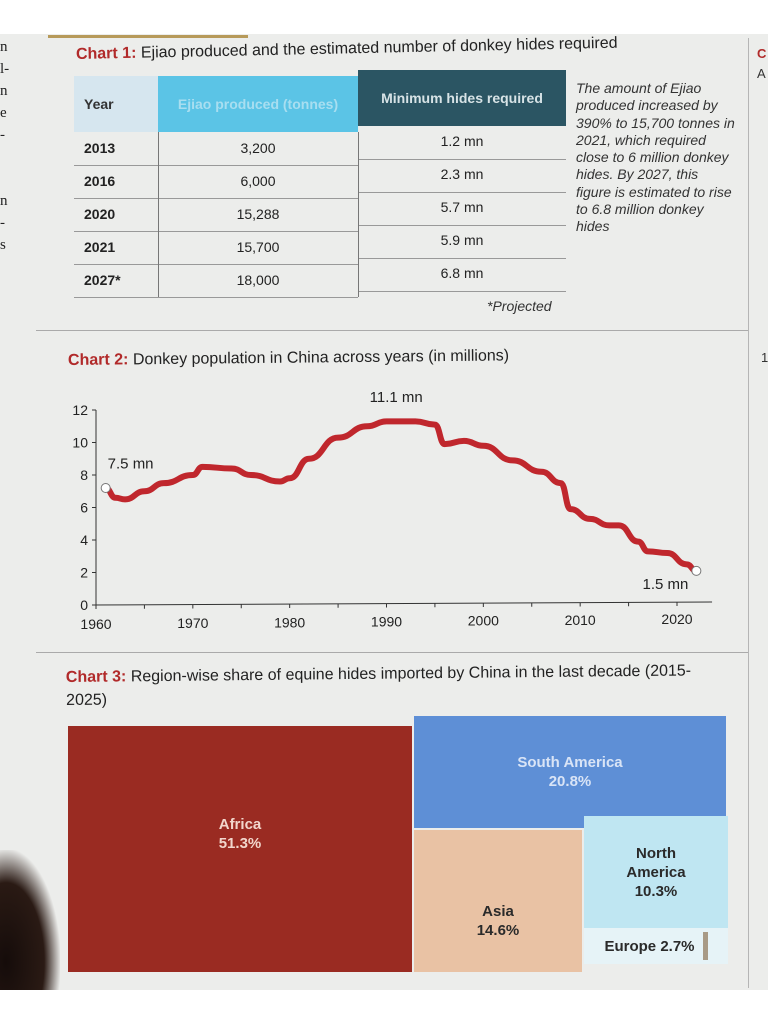 The image size is (768, 1024). What do you see at coordinates (116, 104) in the screenshot?
I see `table-header-year: Year` at bounding box center [116, 104].